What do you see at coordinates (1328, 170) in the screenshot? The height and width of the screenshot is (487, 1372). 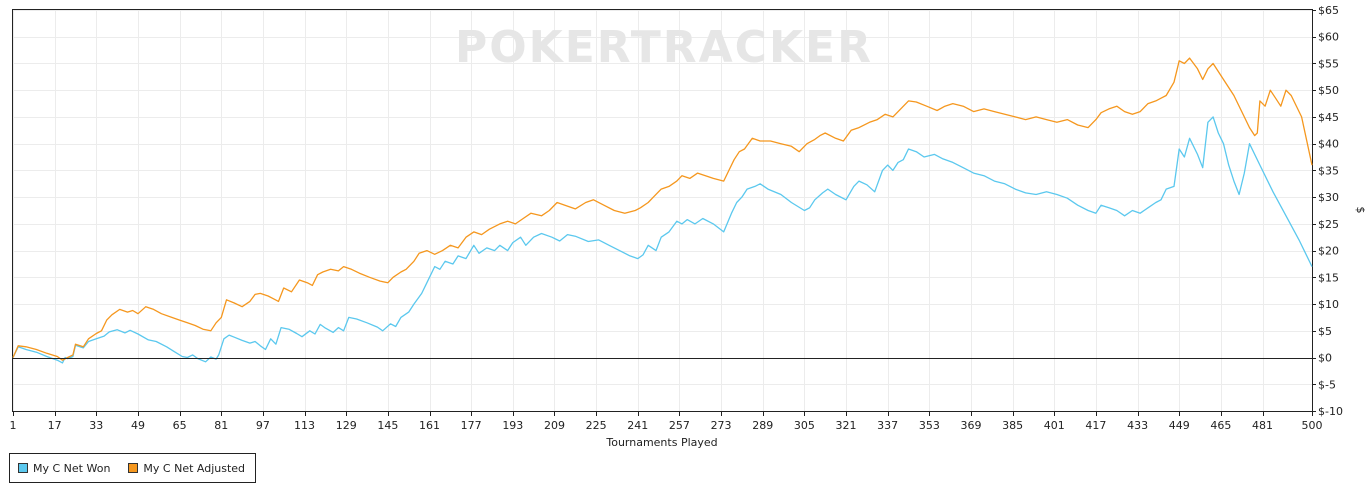 I see `y-tick-label: $35` at bounding box center [1328, 170].